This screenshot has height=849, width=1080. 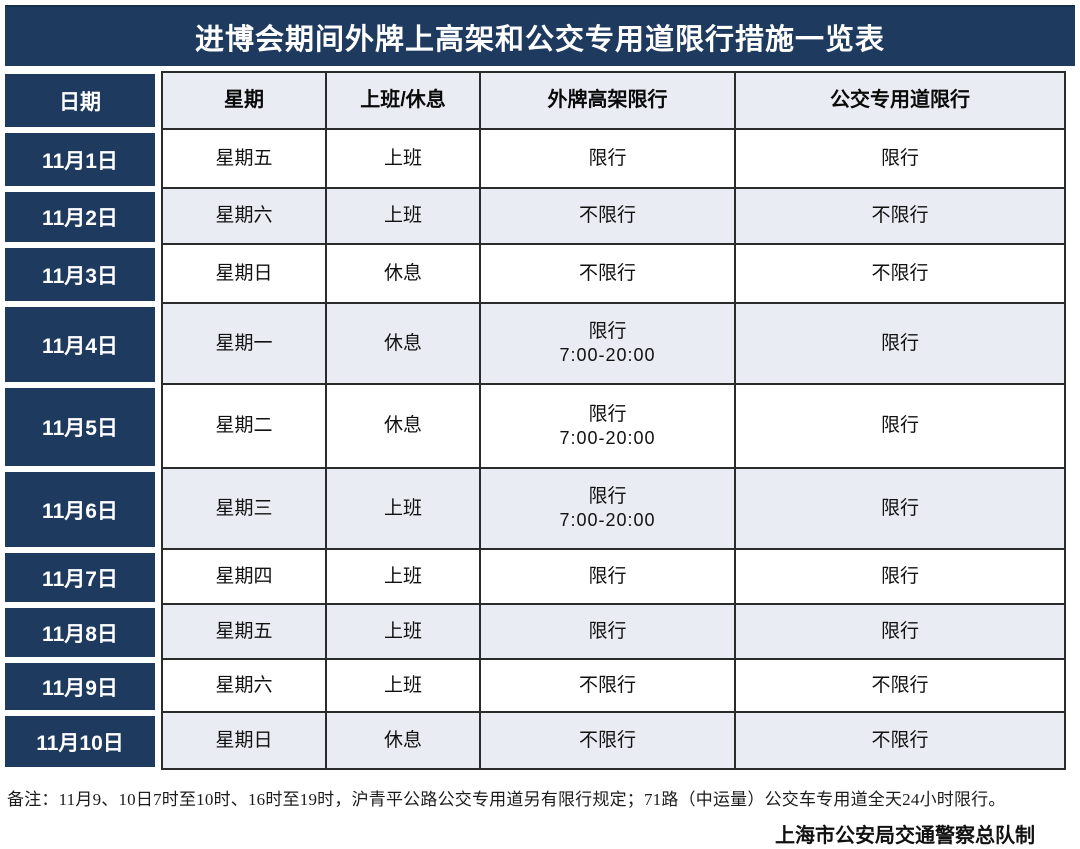 I want to click on weekday-cell: 星期三, so click(x=244, y=509).